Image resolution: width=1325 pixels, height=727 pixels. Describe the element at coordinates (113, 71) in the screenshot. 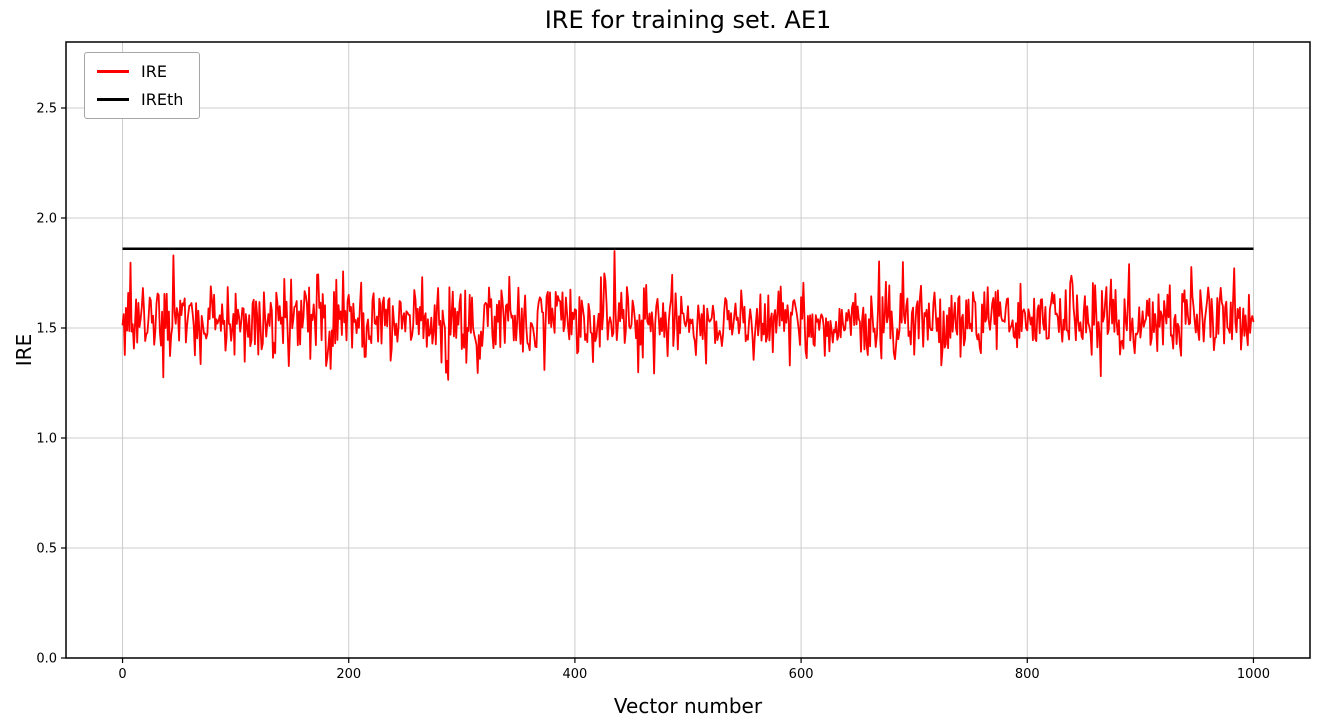

I see `ire-line-swatch` at that location.